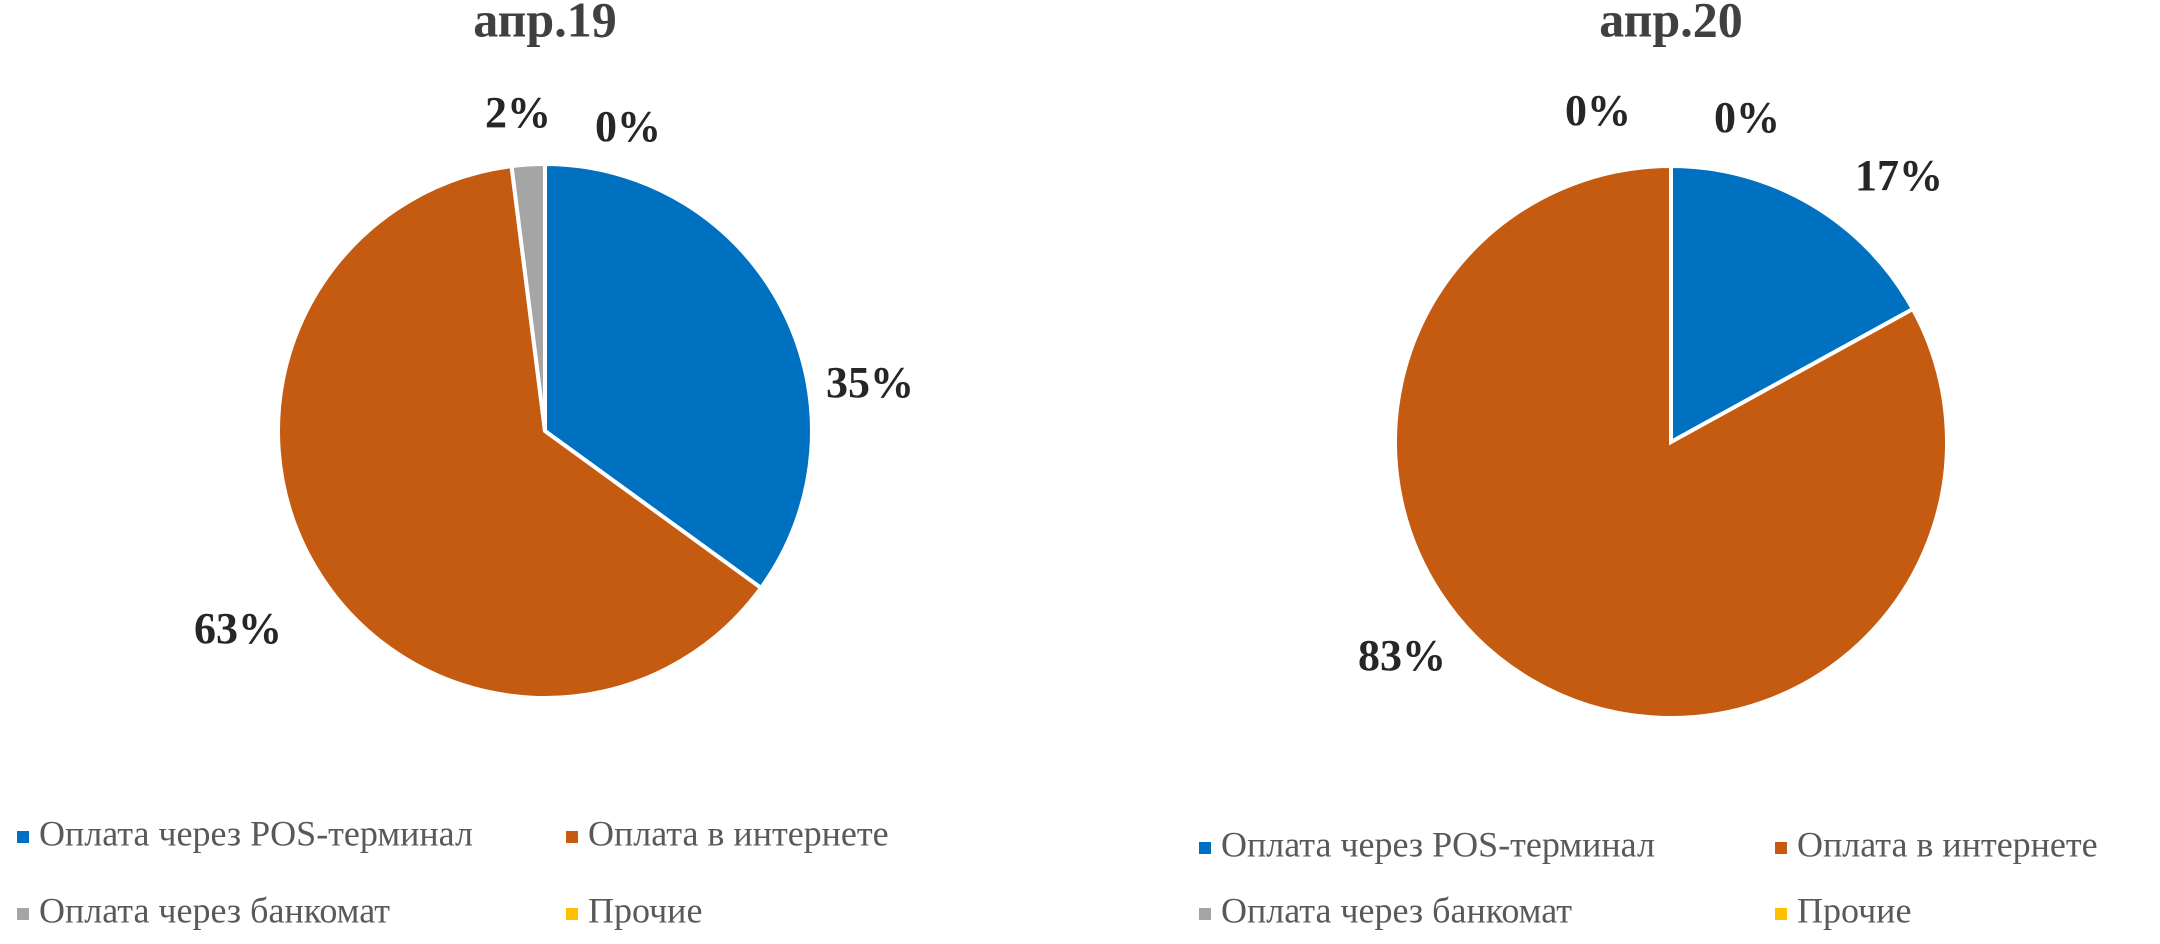 This screenshot has height=944, width=2160. What do you see at coordinates (1670, 23) in the screenshot?
I see `chart-title: апр.20` at bounding box center [1670, 23].